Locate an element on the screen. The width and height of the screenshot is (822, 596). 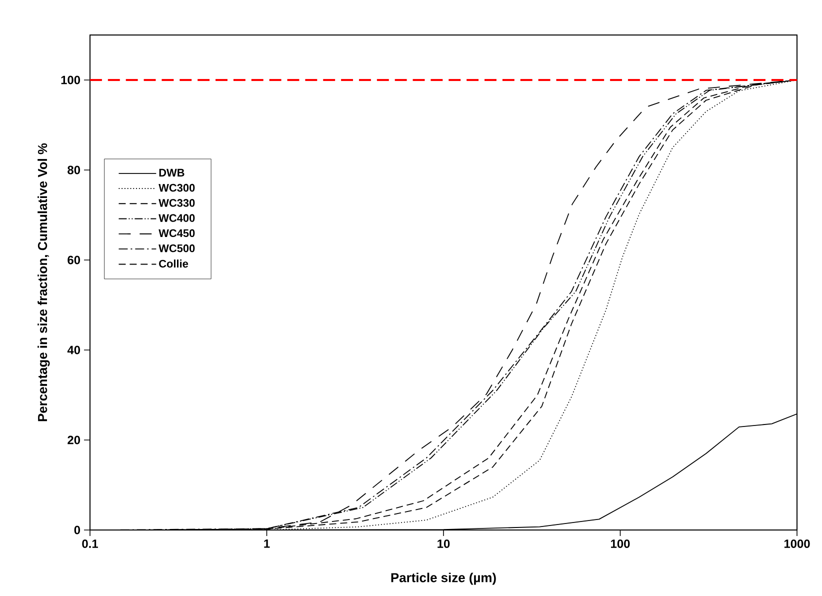
y-axis-title: Percentage in size fraction, Cumulative Vol % is located at coordinates (44, 282).